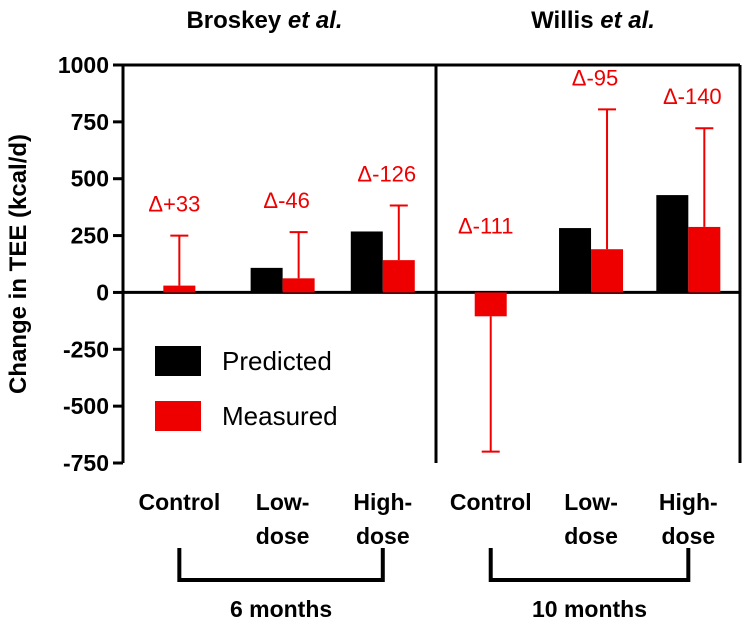 The image size is (742, 625). I want to click on period-label: 6 months, so click(281, 609).